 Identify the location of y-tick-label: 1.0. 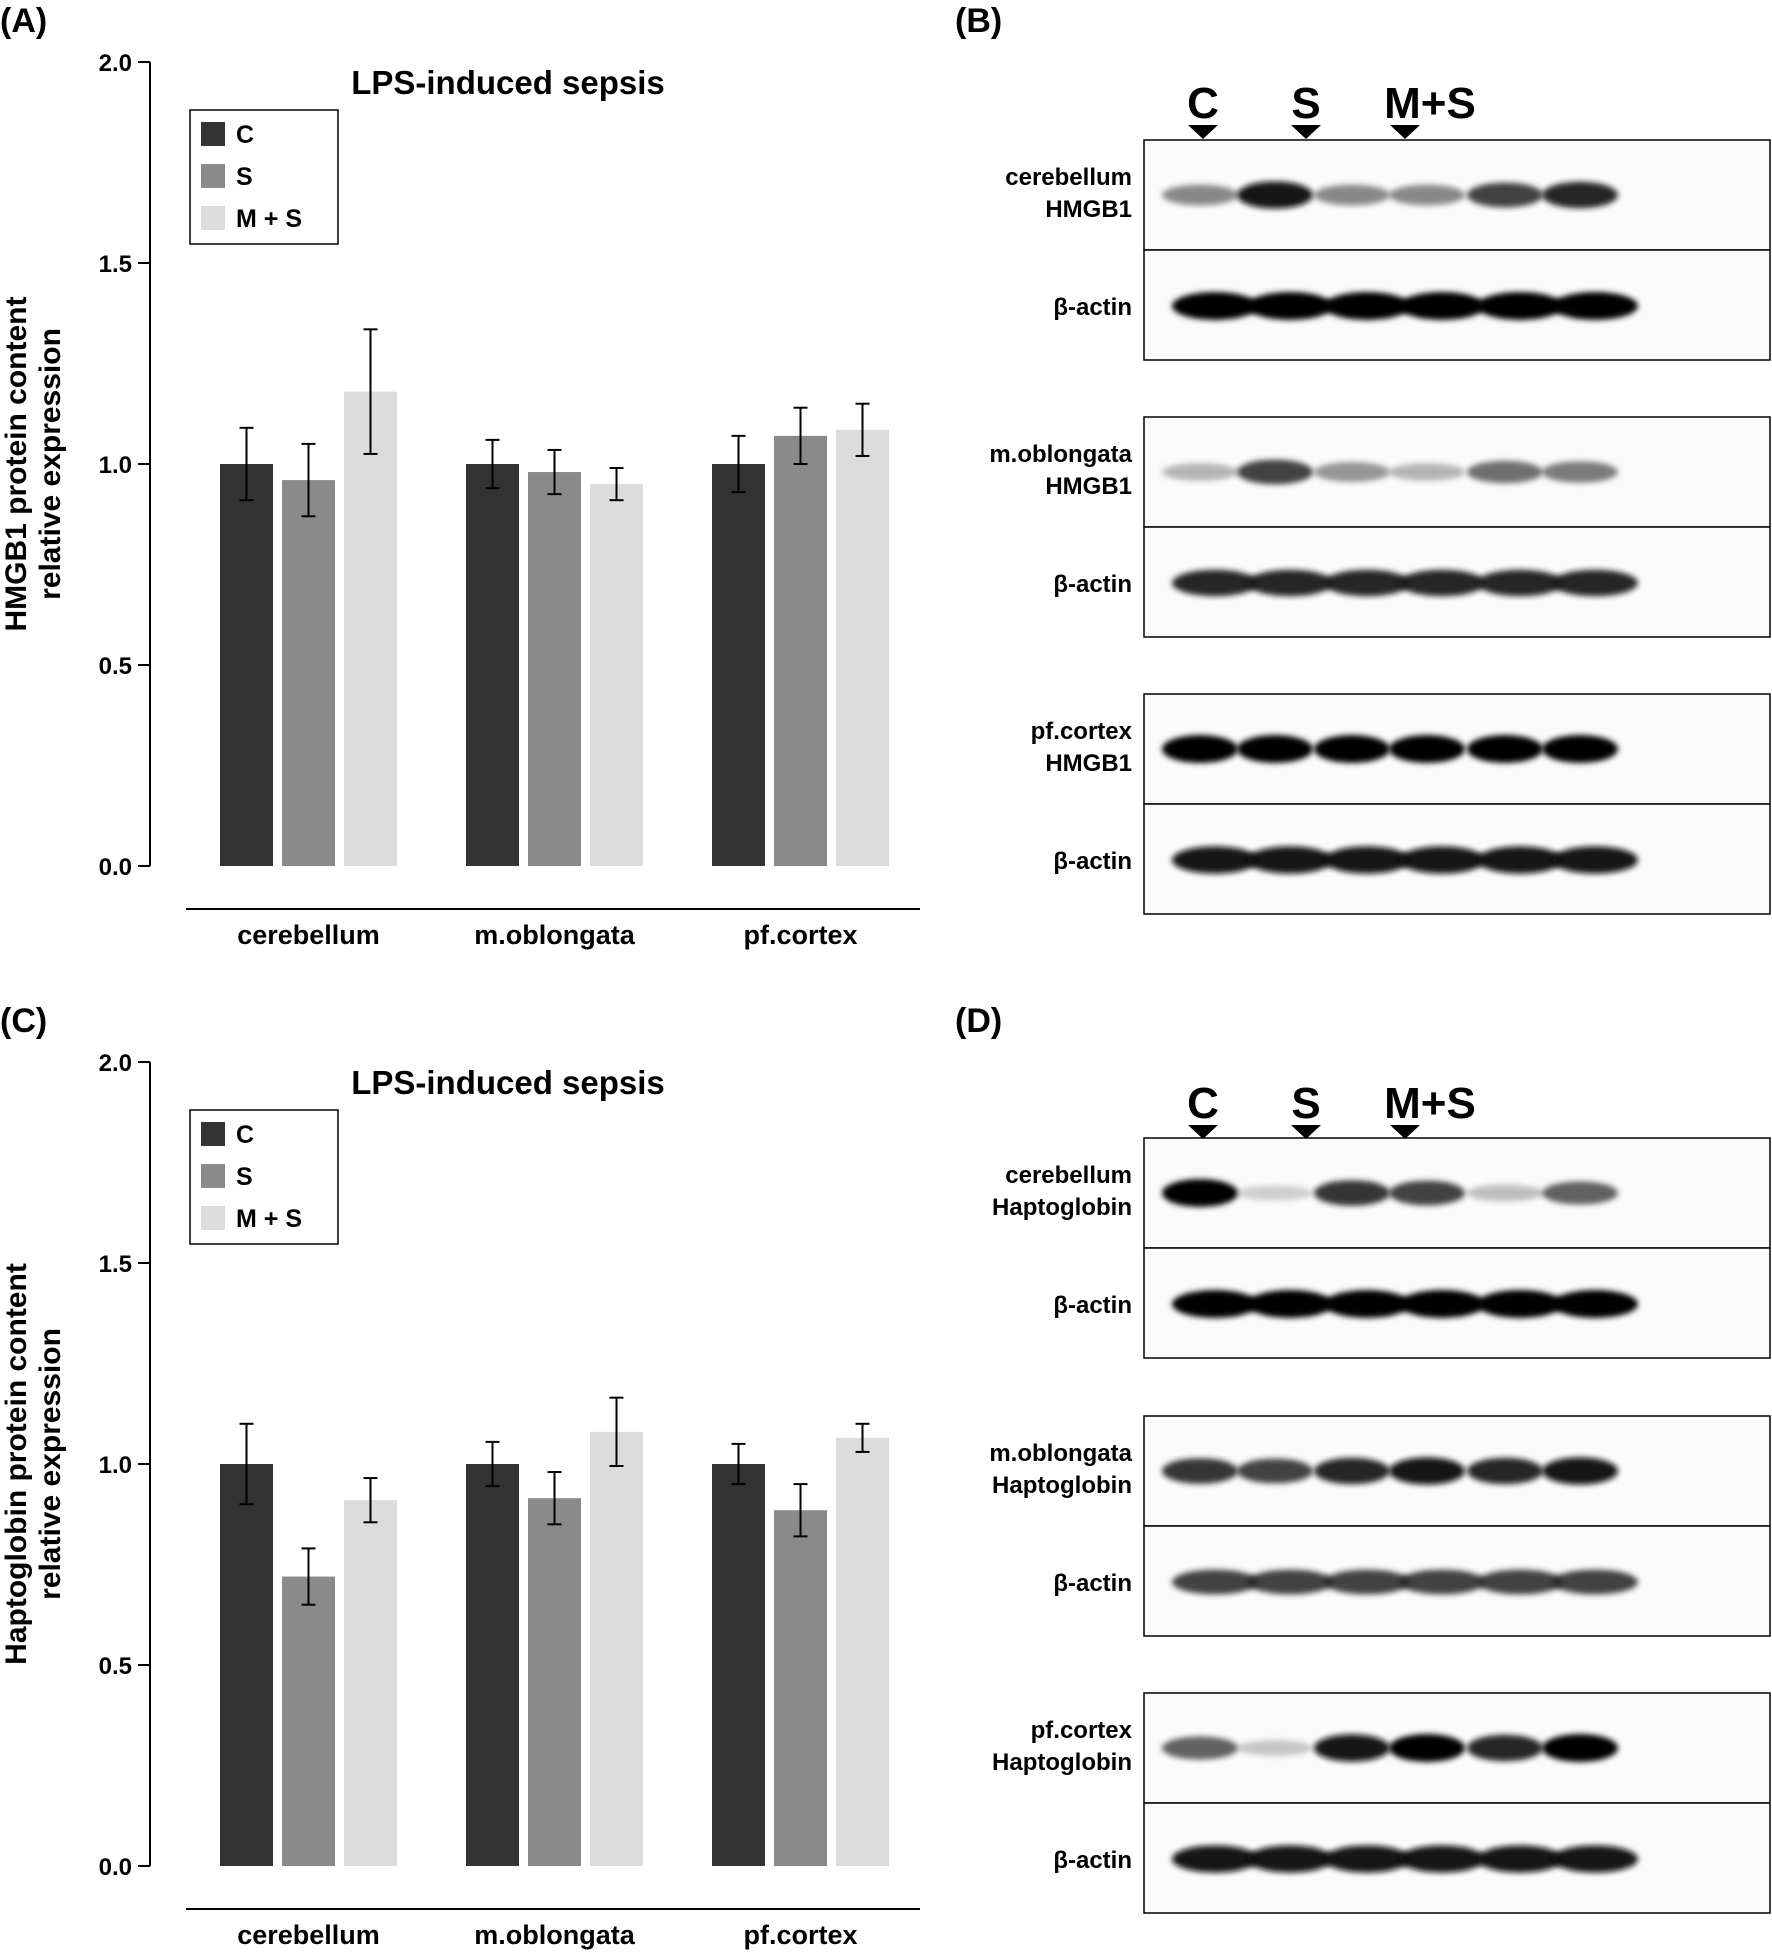
(115, 1465).